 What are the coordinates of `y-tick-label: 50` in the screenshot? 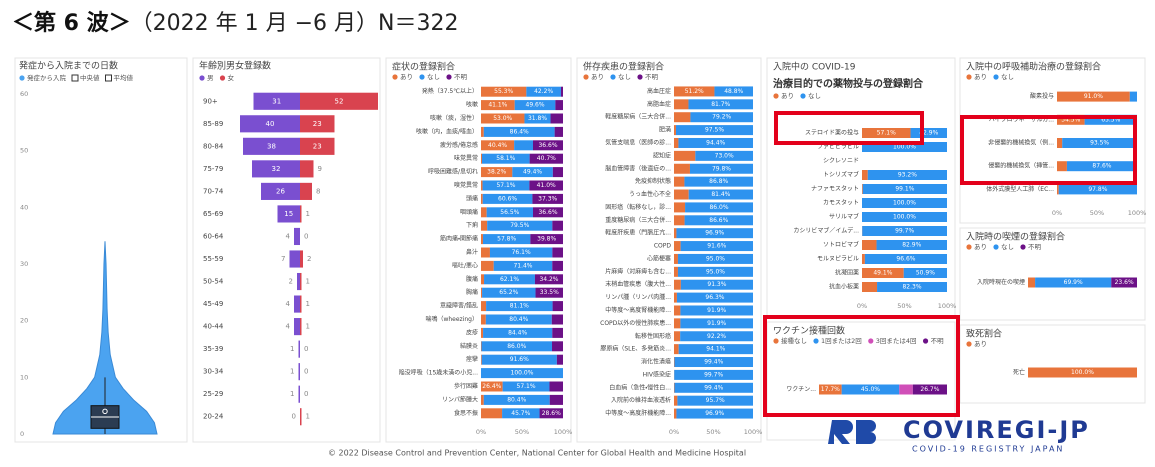 It's located at (24, 151).